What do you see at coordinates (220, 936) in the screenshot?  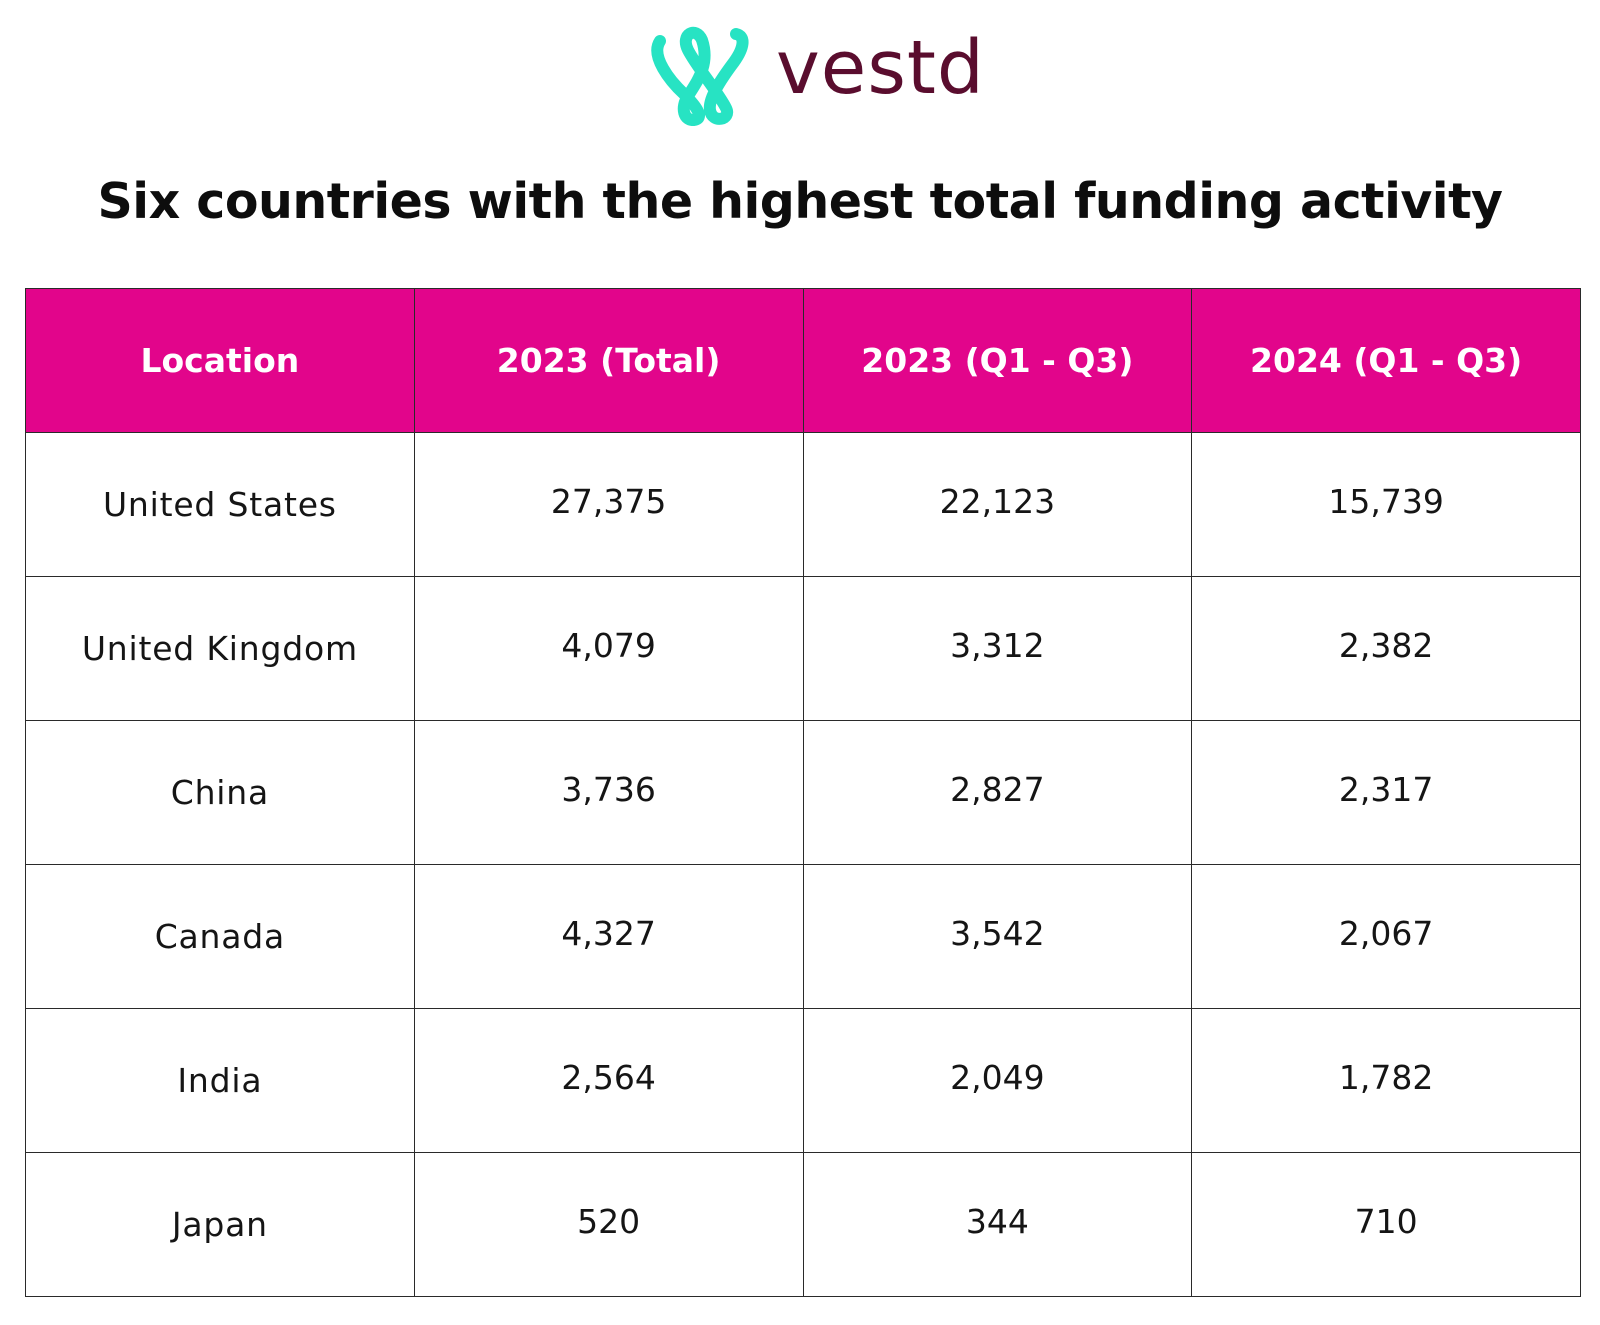 I see `location-cell: Canada` at bounding box center [220, 936].